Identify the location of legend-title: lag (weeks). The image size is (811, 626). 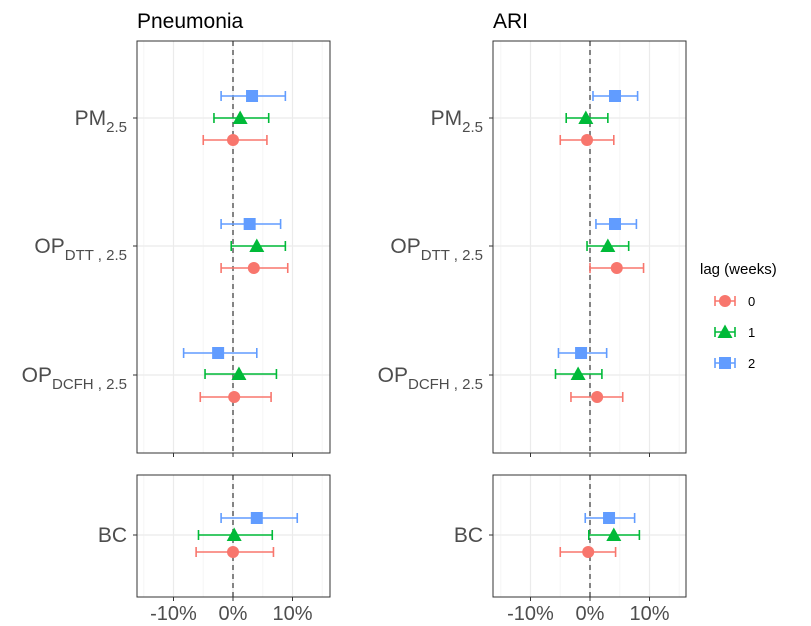
(738, 269).